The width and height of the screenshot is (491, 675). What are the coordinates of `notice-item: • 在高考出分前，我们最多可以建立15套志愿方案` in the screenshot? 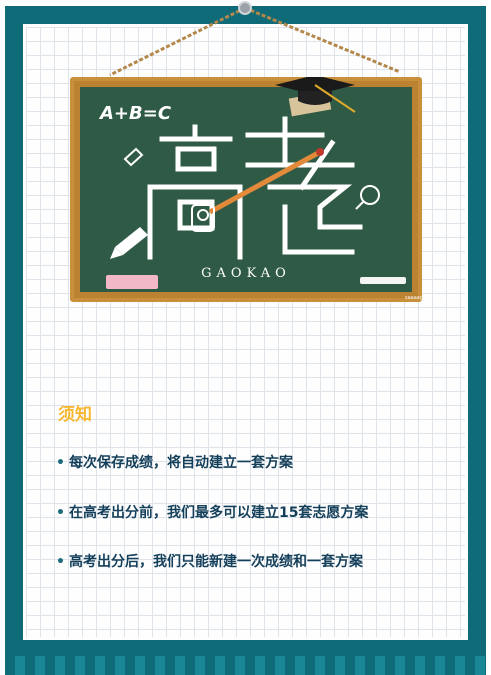 It's located at (212, 512).